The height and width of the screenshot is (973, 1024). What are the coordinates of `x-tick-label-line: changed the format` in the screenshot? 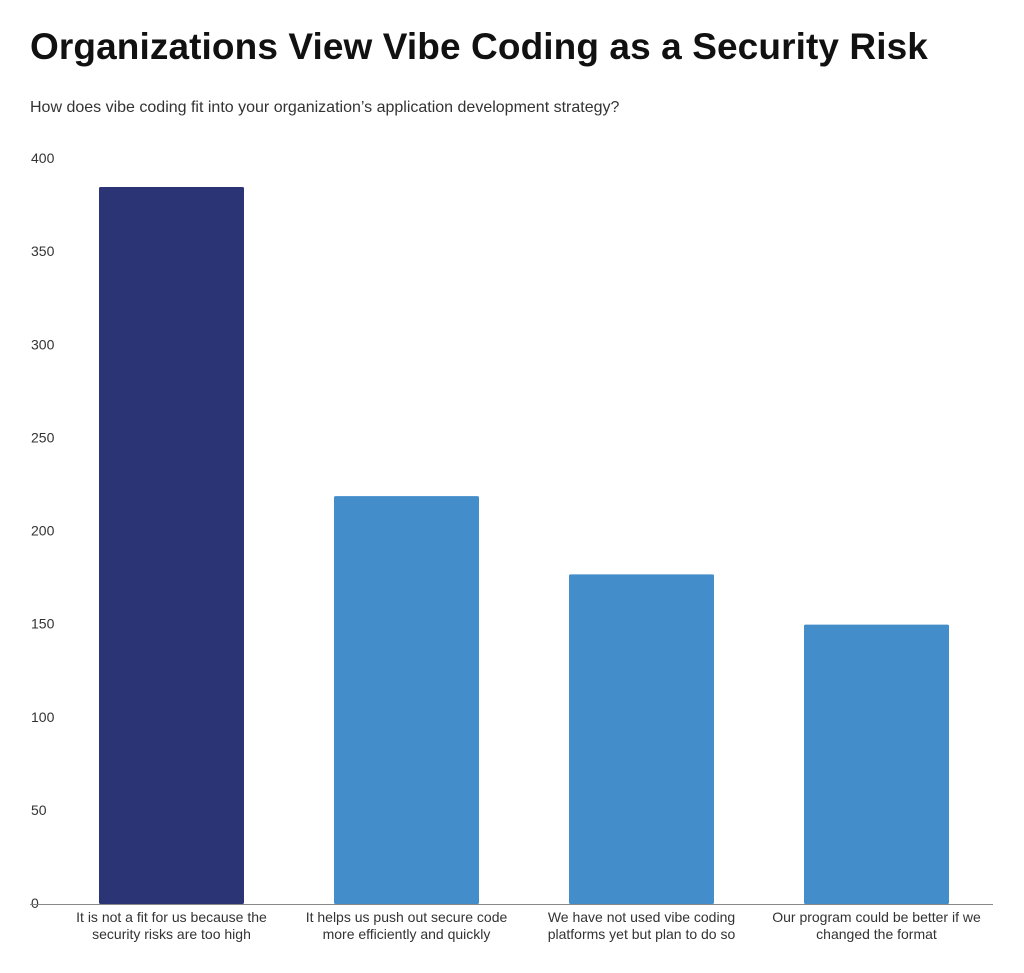 It's located at (876, 934).